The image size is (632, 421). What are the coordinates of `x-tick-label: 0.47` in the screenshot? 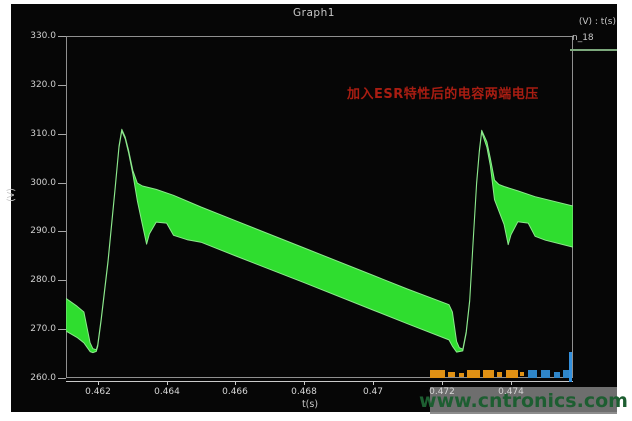 It's located at (373, 392).